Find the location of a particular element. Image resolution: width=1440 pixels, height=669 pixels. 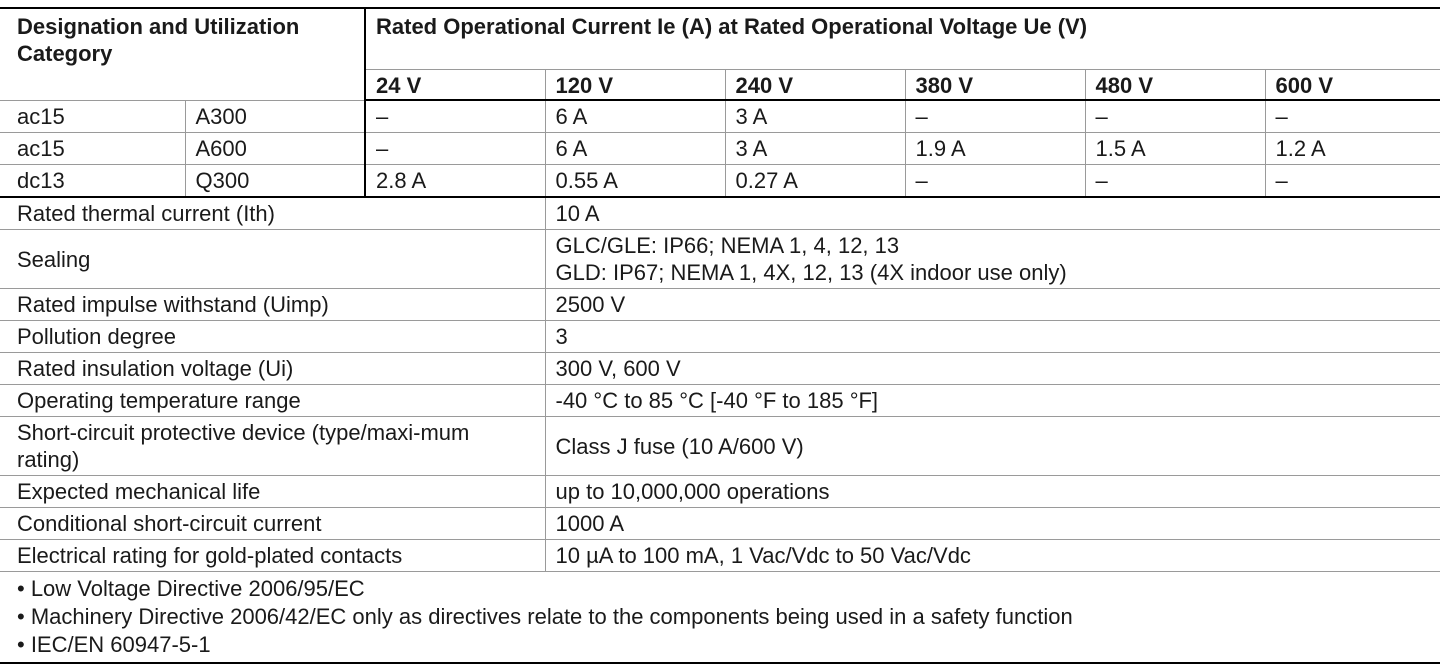

spec-label: Rated insulation voltage (Ui) is located at coordinates (273, 368).